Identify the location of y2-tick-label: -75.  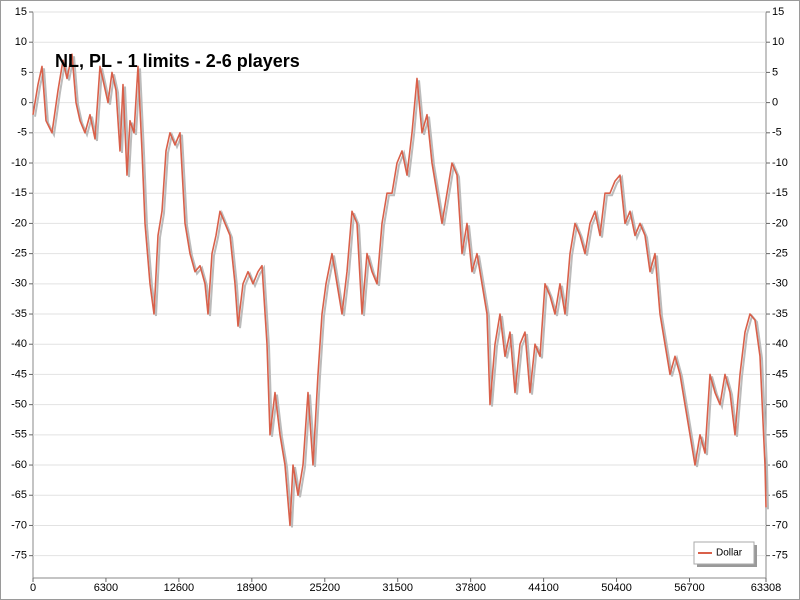
(780, 556).